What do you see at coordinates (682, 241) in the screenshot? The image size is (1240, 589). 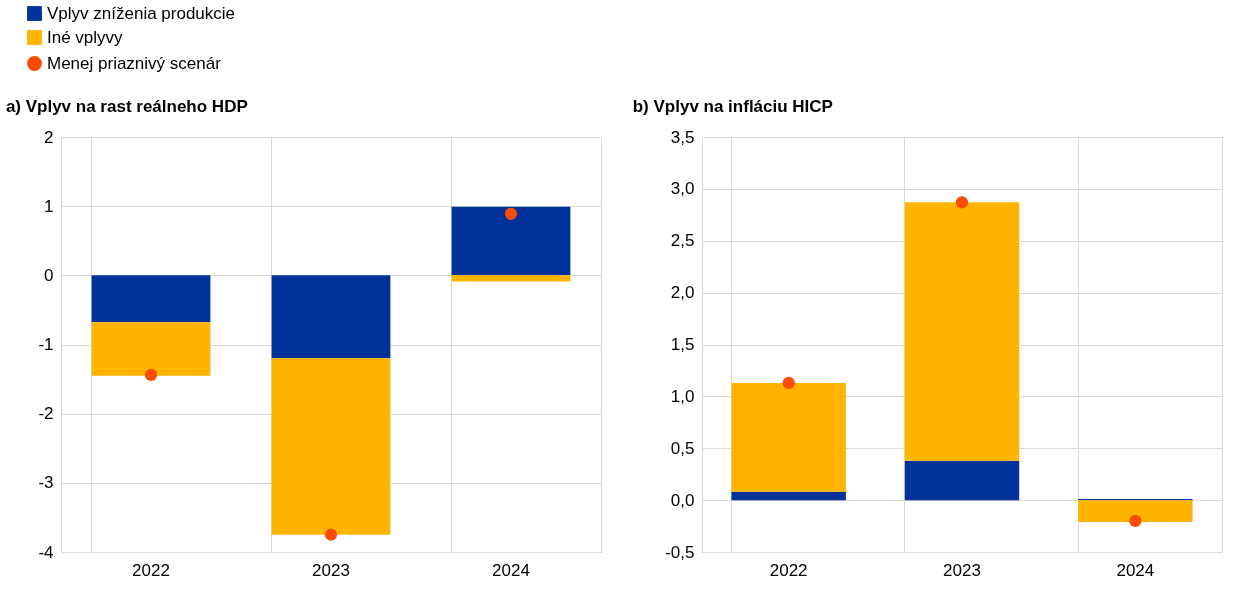 I see `y-tick-label: 2,5` at bounding box center [682, 241].